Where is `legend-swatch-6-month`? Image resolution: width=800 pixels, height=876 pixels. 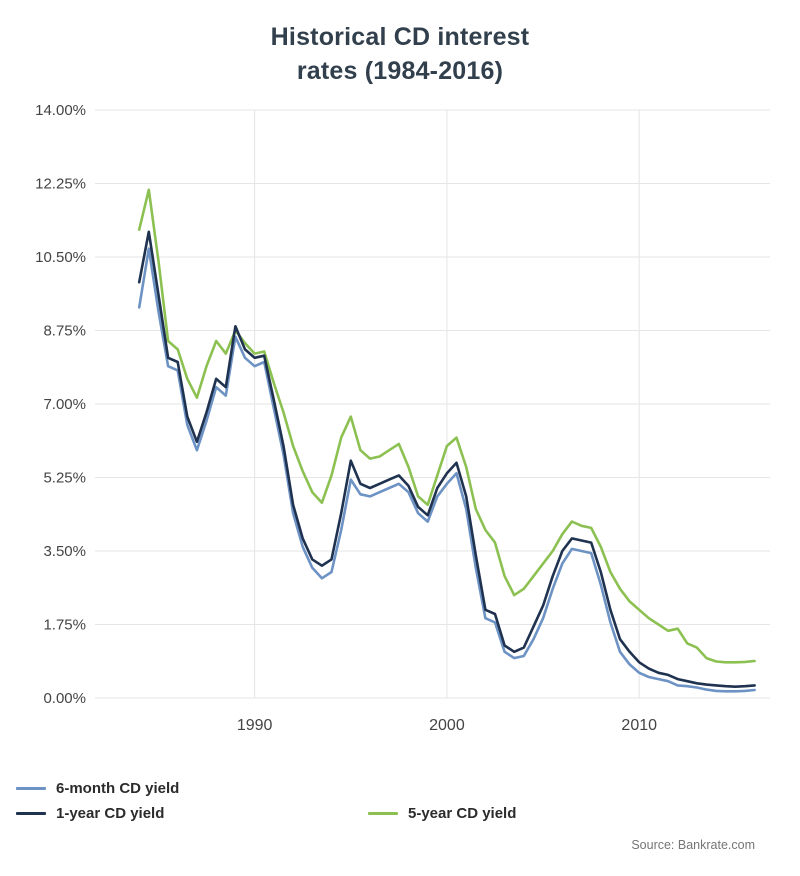 legend-swatch-6-month is located at coordinates (31, 788).